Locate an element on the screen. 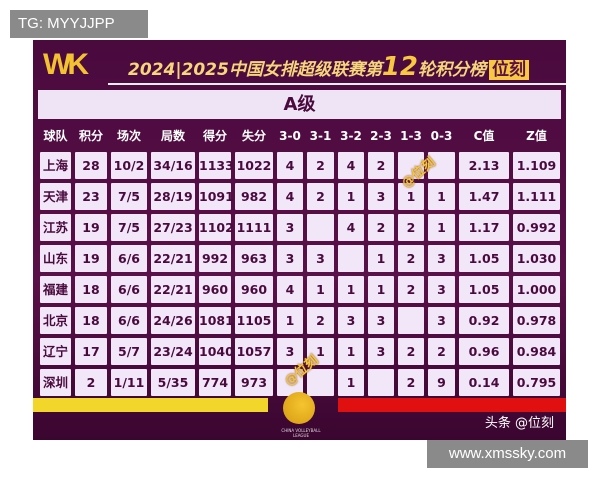 The height and width of the screenshot is (480, 600). table-cell: 1040 is located at coordinates (216, 351).